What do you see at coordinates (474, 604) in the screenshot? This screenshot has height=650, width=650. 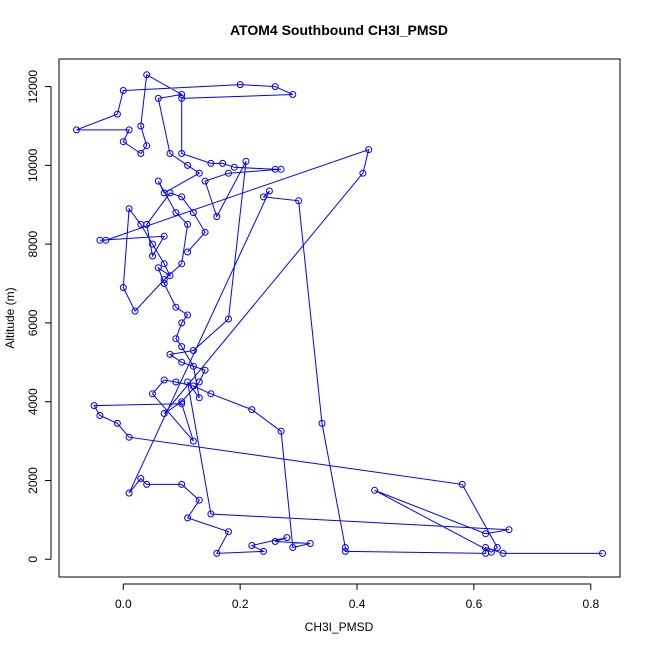 I see `x-tick-label: 0.6` at bounding box center [474, 604].